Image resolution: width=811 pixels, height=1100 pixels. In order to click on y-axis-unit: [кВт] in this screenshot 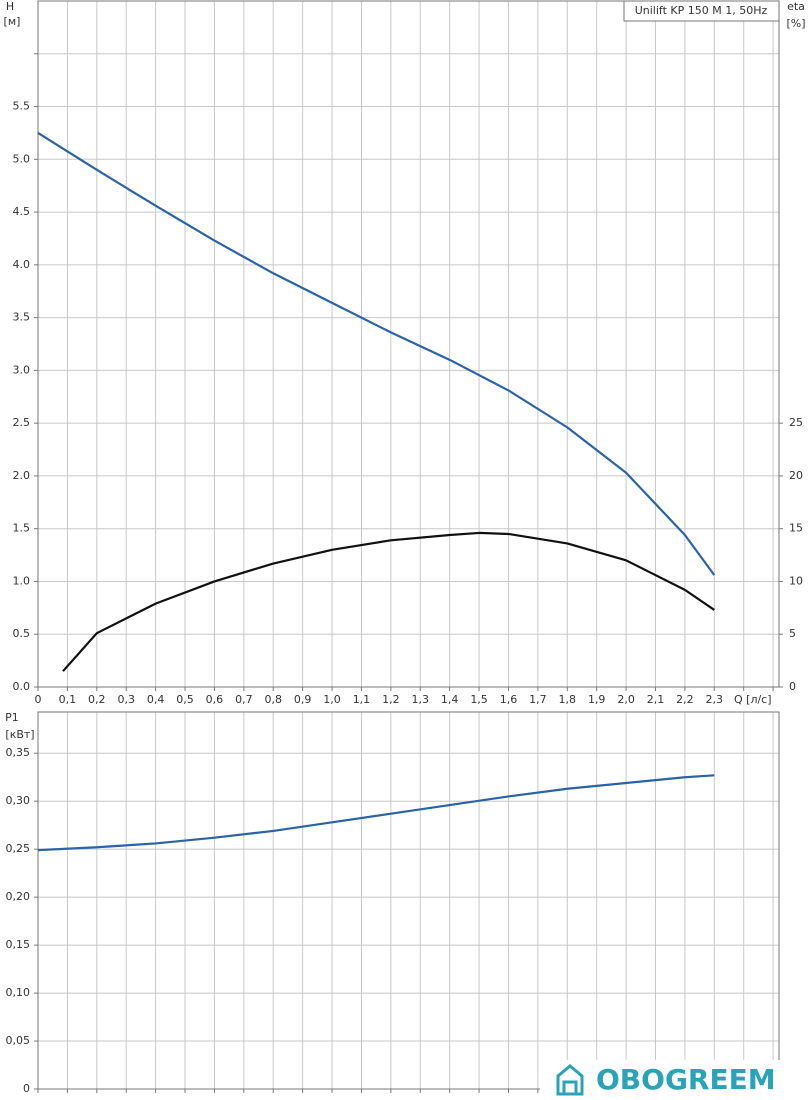, I will do `click(19, 734)`.